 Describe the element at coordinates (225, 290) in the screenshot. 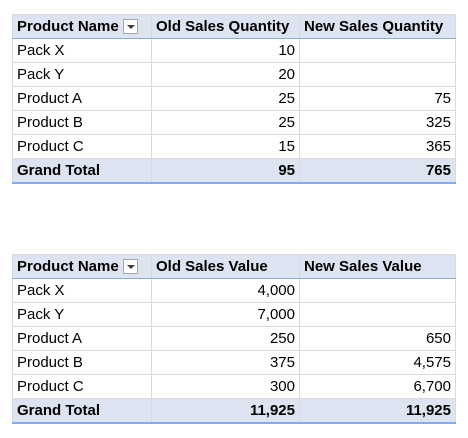

I see `old-sales-value-cell: 4,000` at that location.